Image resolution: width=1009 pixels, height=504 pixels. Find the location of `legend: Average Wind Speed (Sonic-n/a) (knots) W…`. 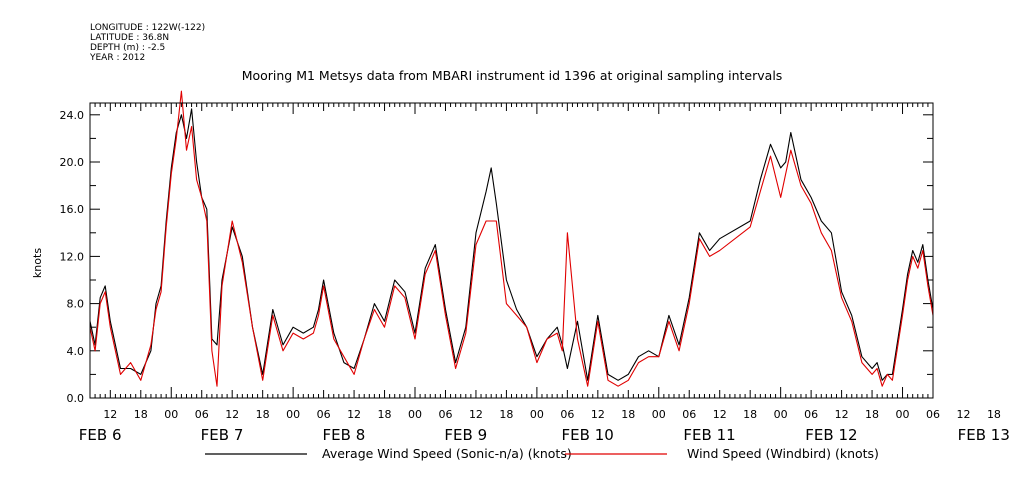

legend: Average Wind Speed (Sonic-n/a) (knots) W… is located at coordinates (542, 453).